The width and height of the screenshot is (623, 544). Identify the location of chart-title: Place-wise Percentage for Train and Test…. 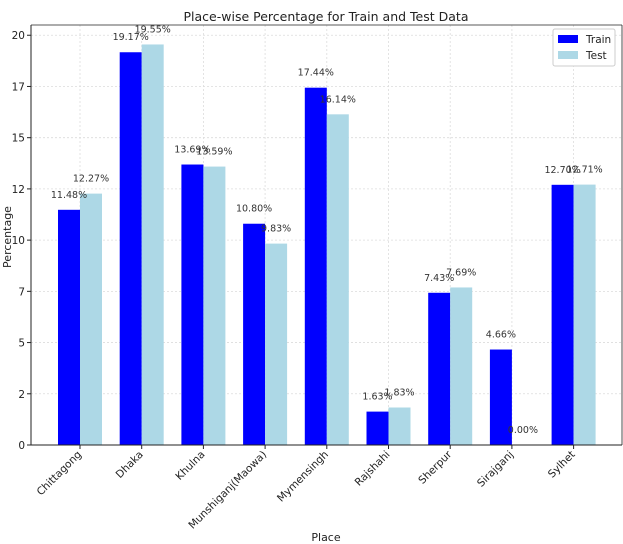
(326, 16).